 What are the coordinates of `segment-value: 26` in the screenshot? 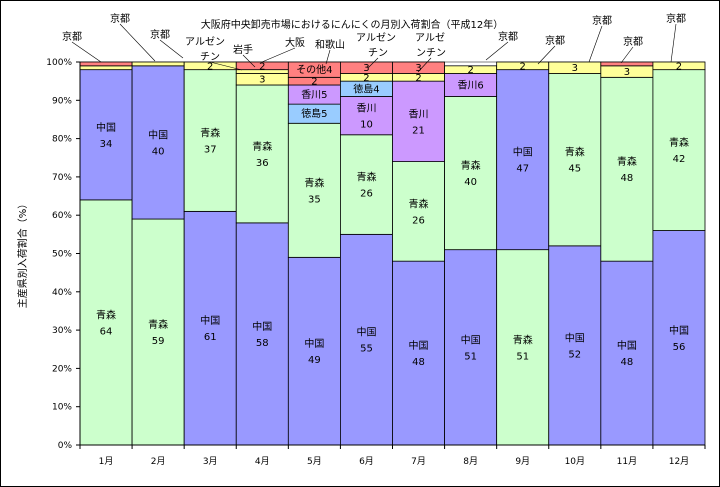 It's located at (366, 194).